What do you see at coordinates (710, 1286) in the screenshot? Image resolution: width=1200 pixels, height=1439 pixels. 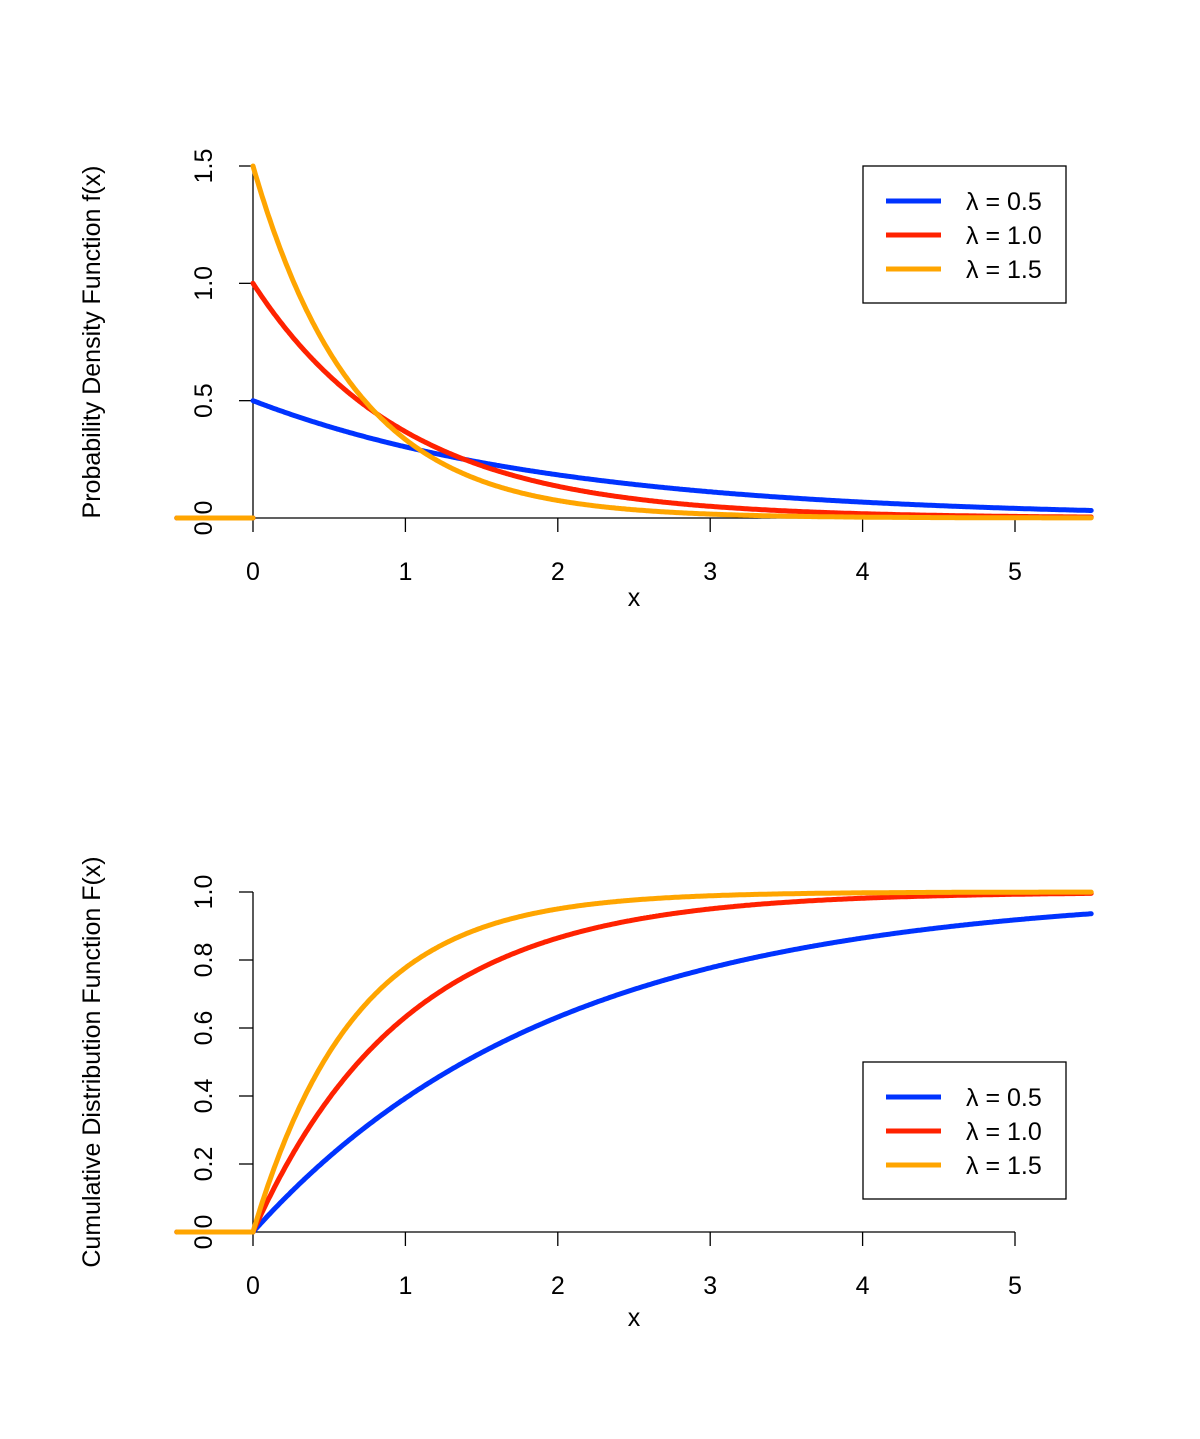 I see `cdf-x-tick-label: 3` at bounding box center [710, 1286].